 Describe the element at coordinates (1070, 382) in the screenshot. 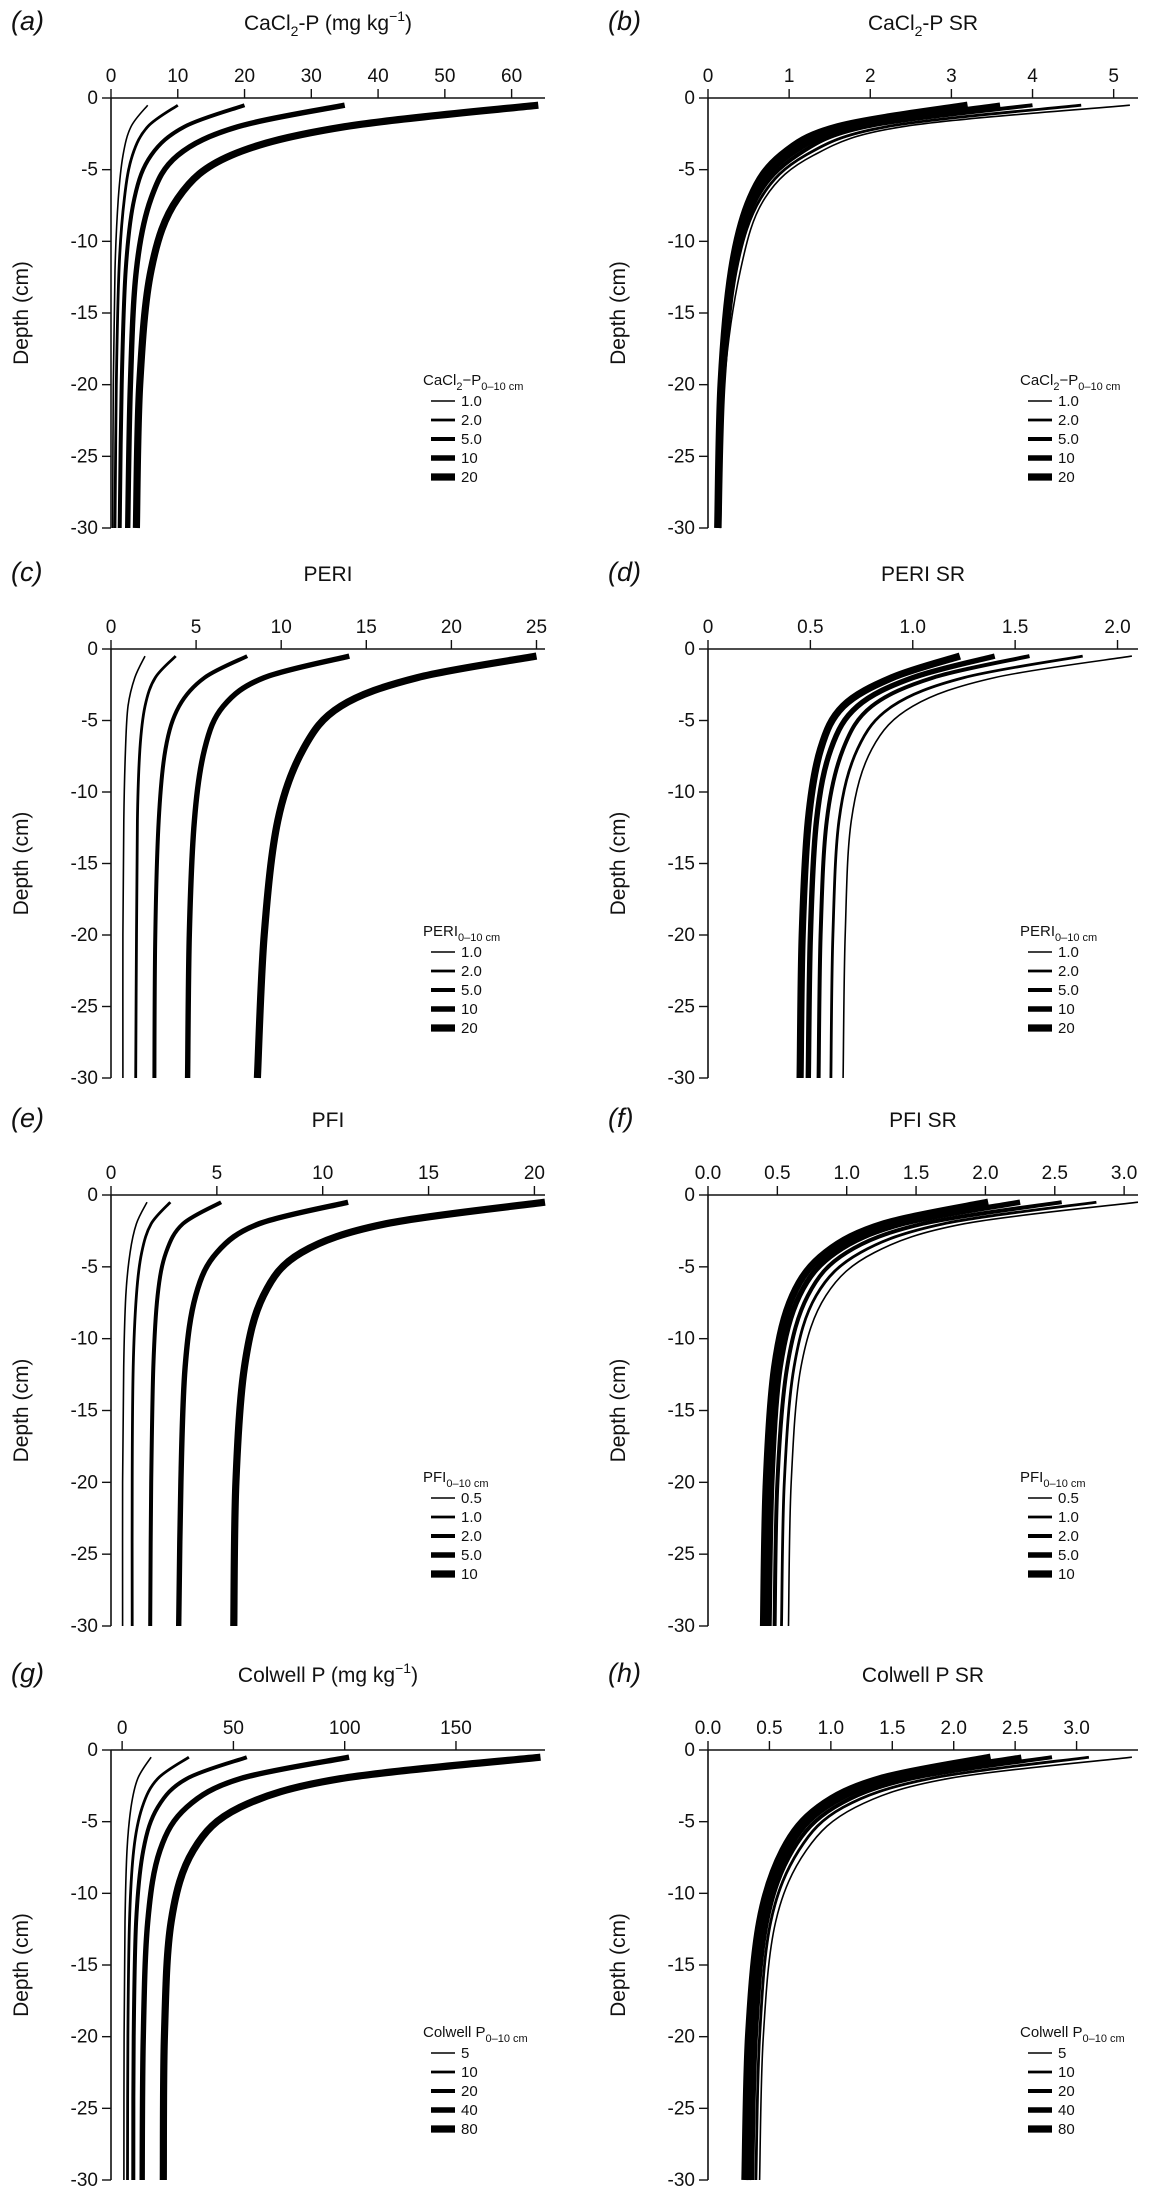

I see `legend-title: CaCl2−P0–10 cm` at that location.